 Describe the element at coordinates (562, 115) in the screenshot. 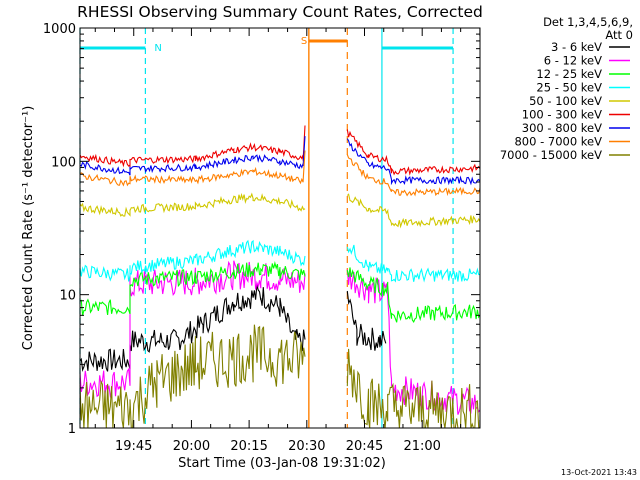

I see `legend-label: 100 - 300 keV` at that location.